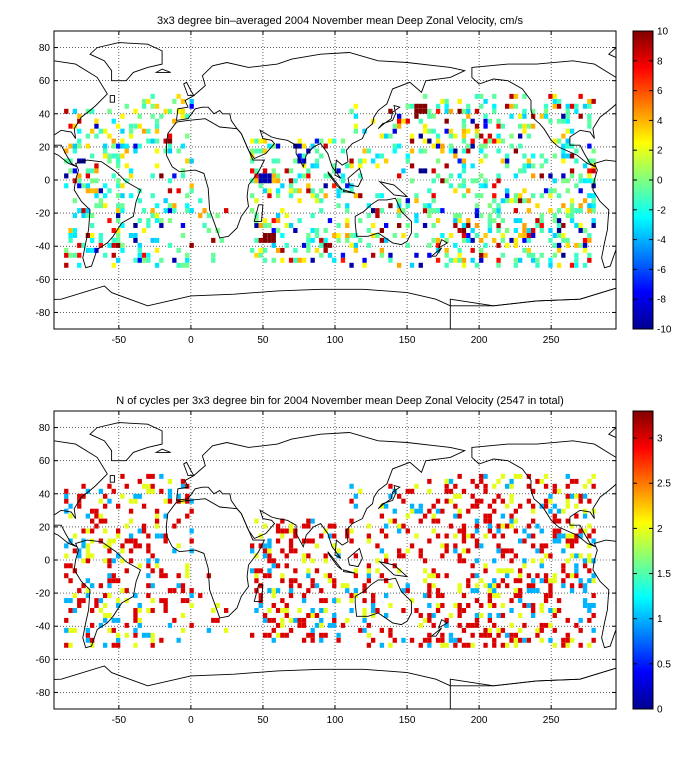 The width and height of the screenshot is (696, 760). What do you see at coordinates (45, 48) in the screenshot?
I see `velocity-y-tick-label: 80` at bounding box center [45, 48].